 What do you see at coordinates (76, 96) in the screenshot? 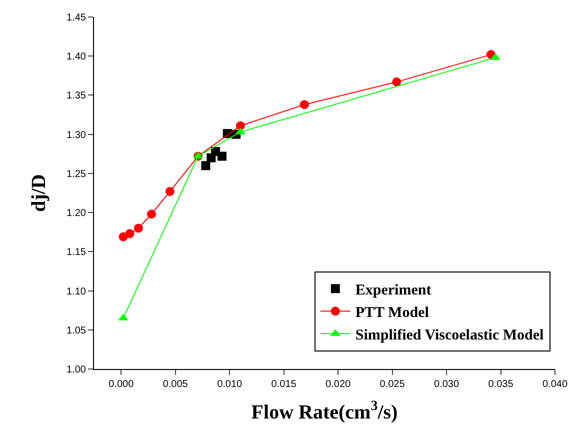
I see `y-tick-label: 1.35` at bounding box center [76, 96].